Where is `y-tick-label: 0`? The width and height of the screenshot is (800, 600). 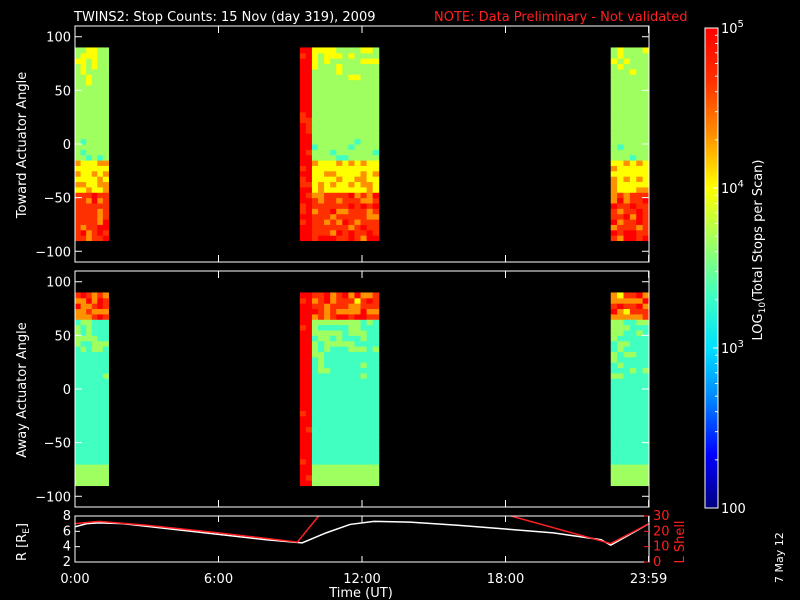 y-tick-label: 0 is located at coordinates (67, 390).